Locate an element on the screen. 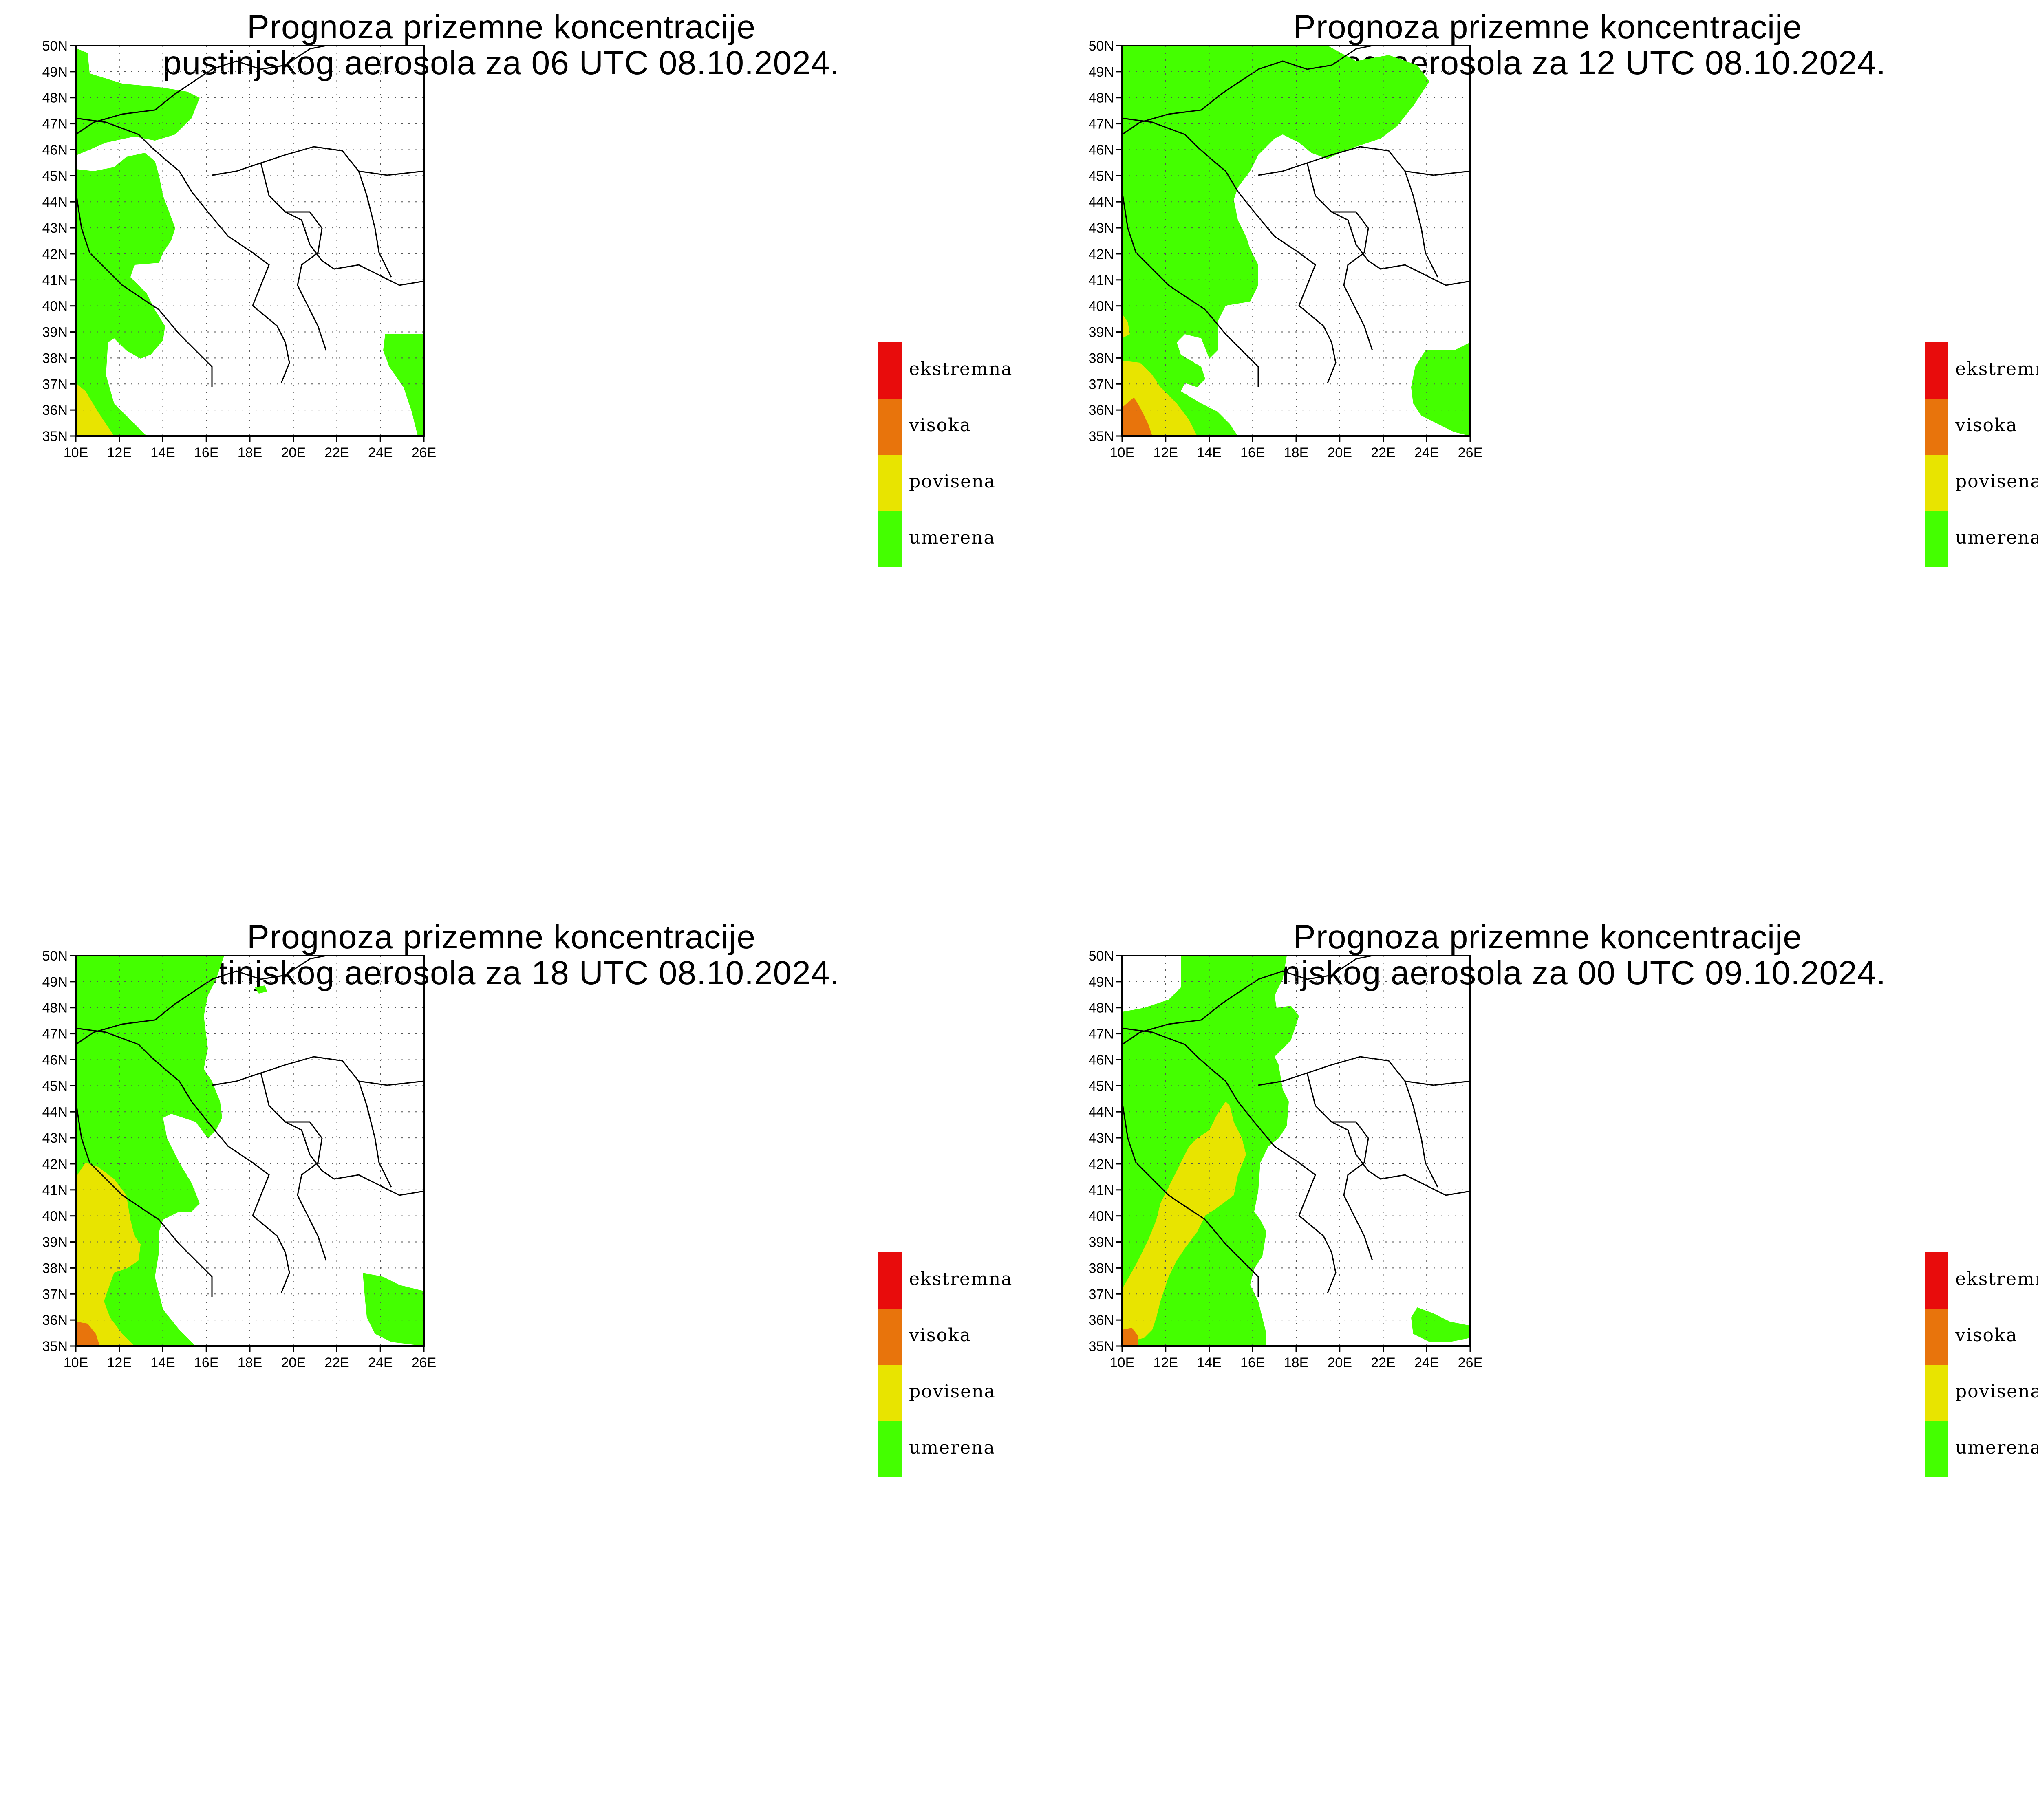 Image resolution: width=2038 pixels, height=1820 pixels. concentration-legend: ekstremna visoka povisena umerena is located at coordinates (1982, 455).